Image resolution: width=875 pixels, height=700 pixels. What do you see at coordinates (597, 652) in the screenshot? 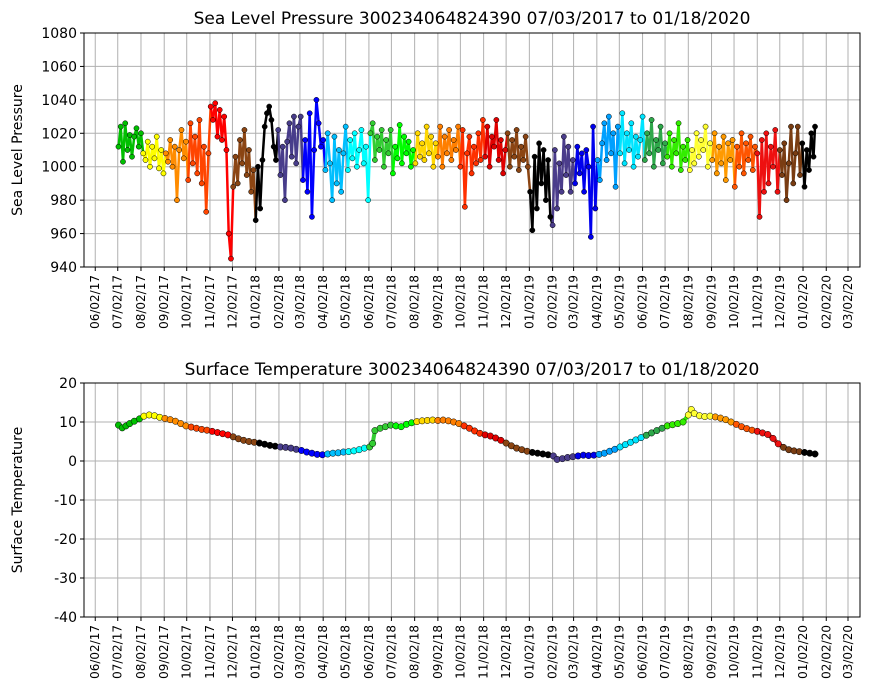
I see `x-tick-label: 04/02/19` at bounding box center [597, 652].